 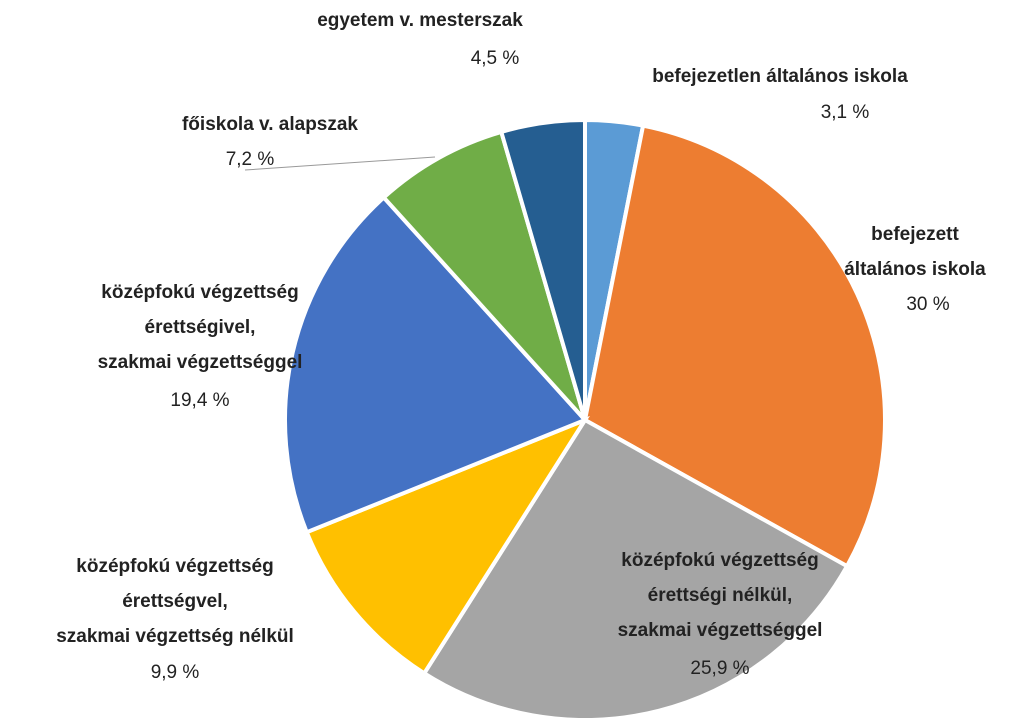 I want to click on label-line: egyetem v. mesterszak, so click(x=420, y=20).